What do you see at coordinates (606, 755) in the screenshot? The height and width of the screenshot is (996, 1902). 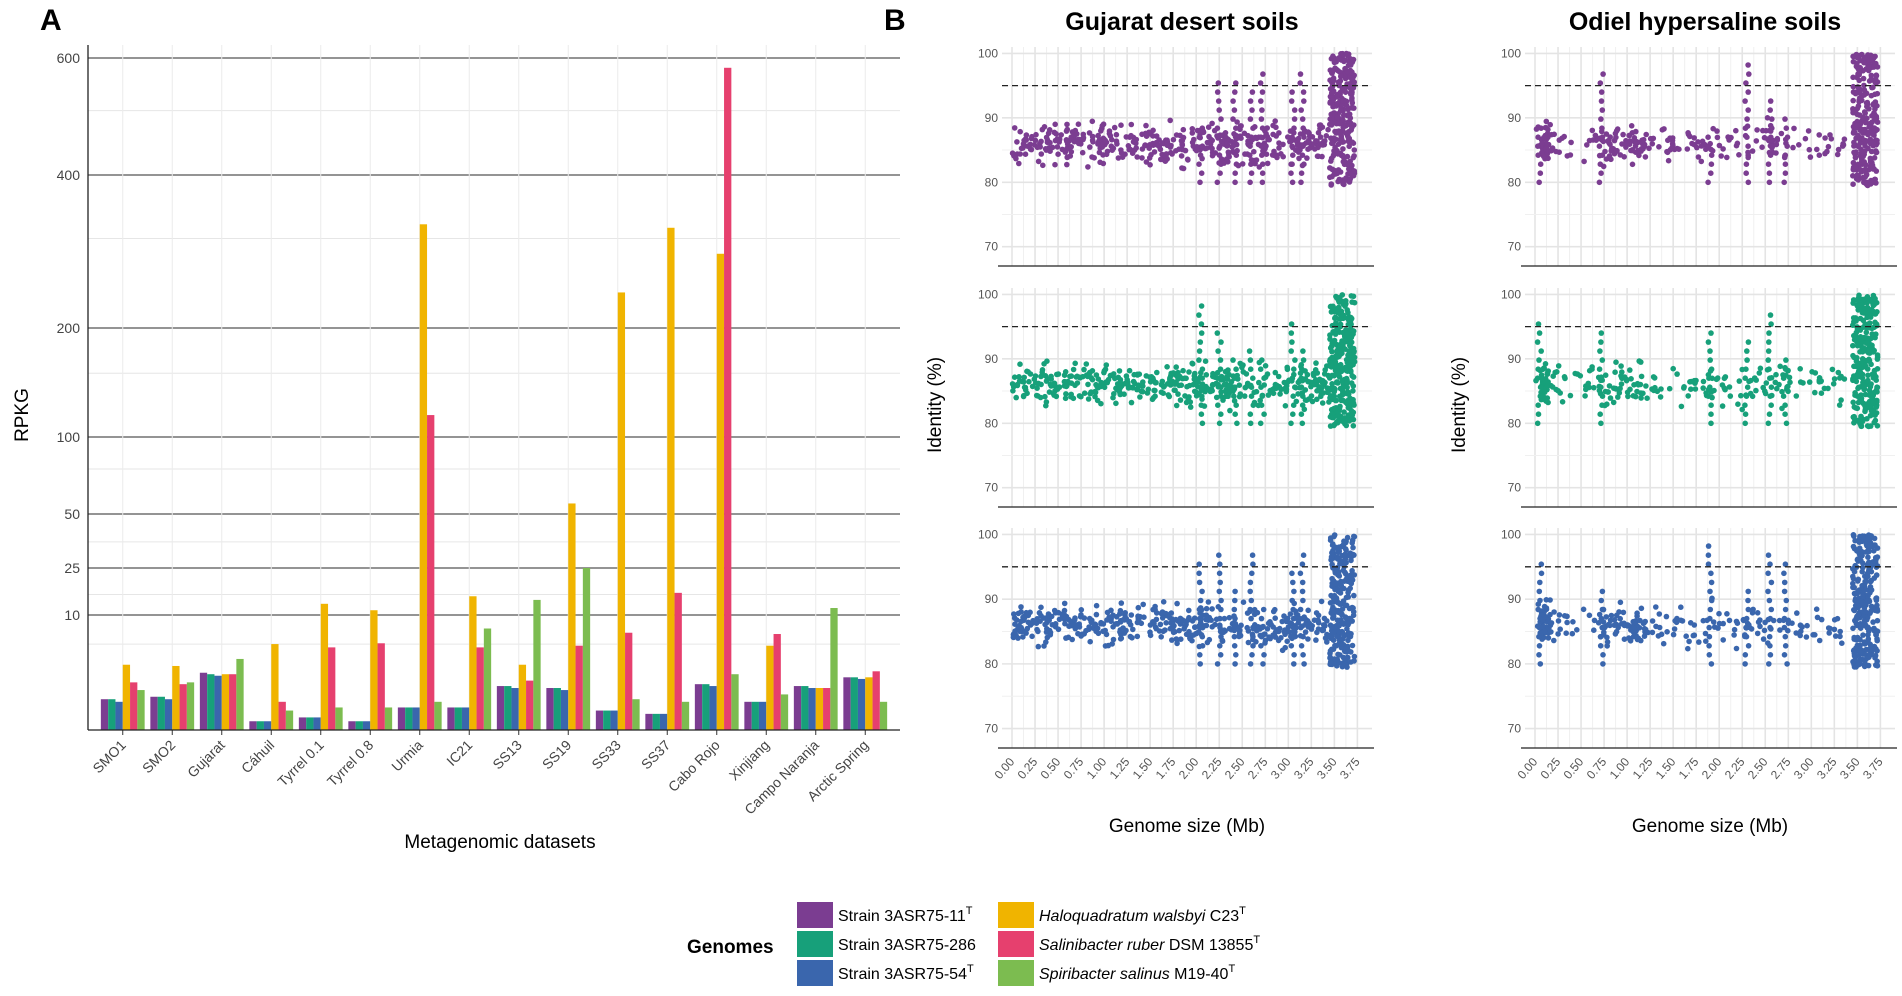 I see `x-tick-label: SS33` at bounding box center [606, 755].